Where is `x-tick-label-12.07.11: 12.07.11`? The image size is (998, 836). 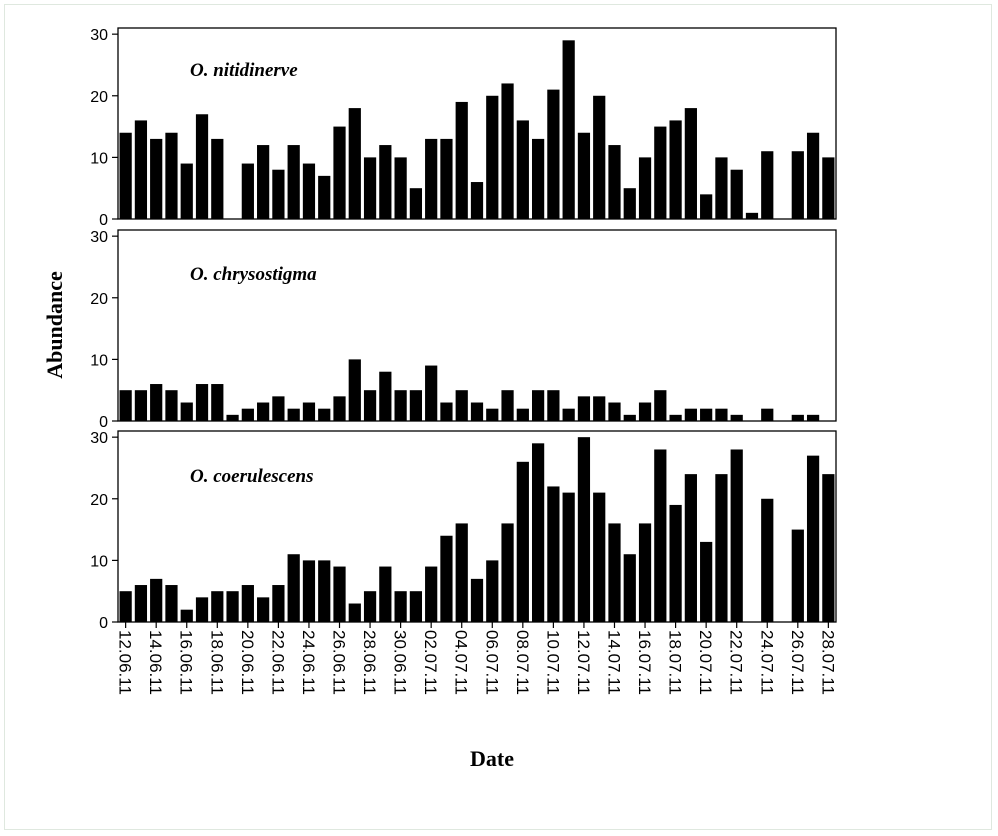
x-tick-label-12.07.11: 12.07.11 is located at coordinates (583, 662).